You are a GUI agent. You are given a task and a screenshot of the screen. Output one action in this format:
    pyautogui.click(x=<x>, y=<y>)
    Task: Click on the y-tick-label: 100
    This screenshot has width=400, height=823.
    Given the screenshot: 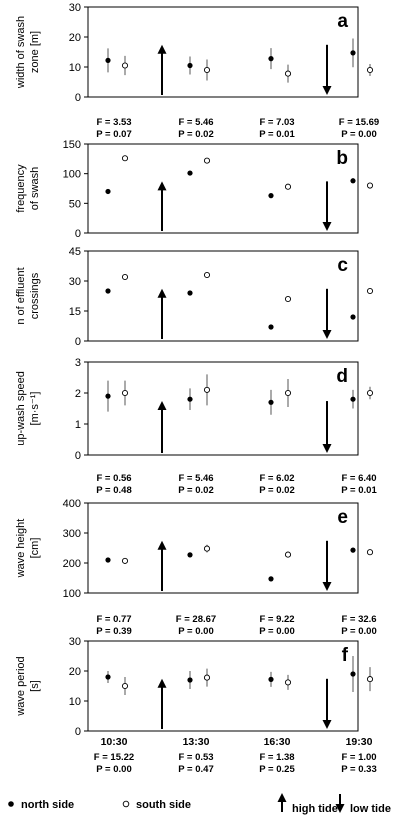 What is the action you would take?
    pyautogui.click(x=72, y=175)
    